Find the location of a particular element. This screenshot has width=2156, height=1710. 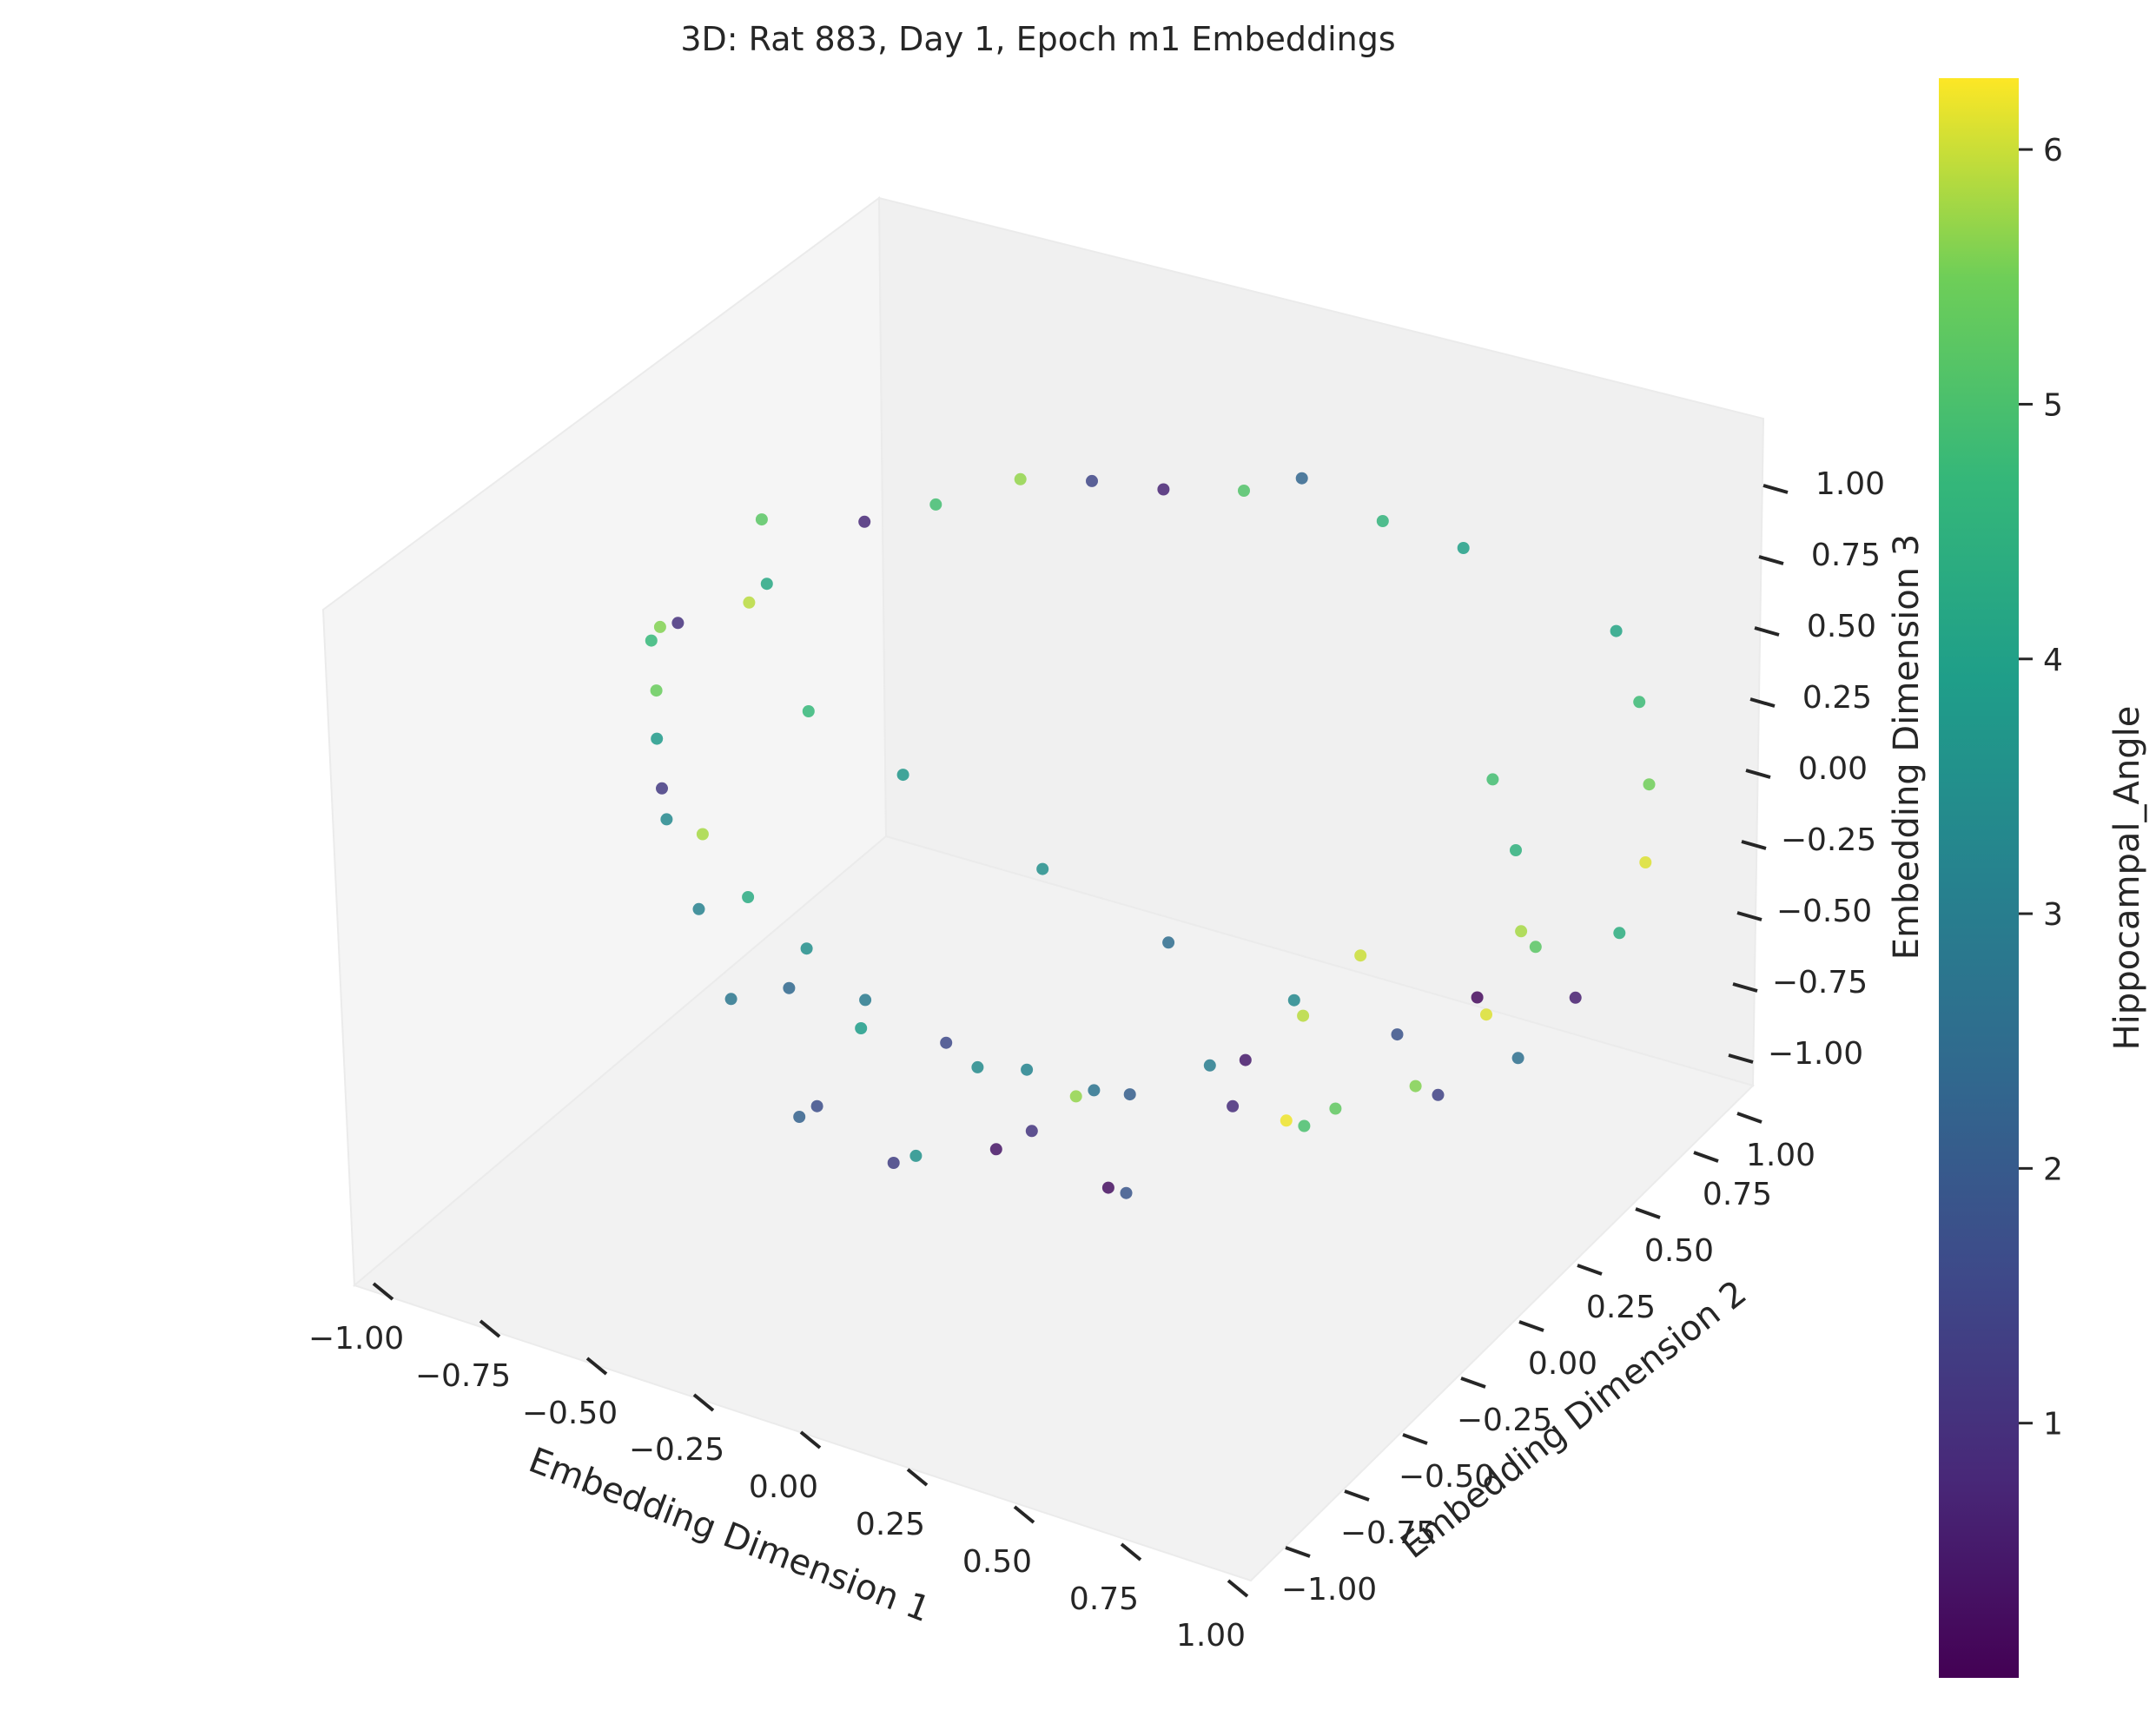

x-tick-label: −0.75 is located at coordinates (463, 1376).